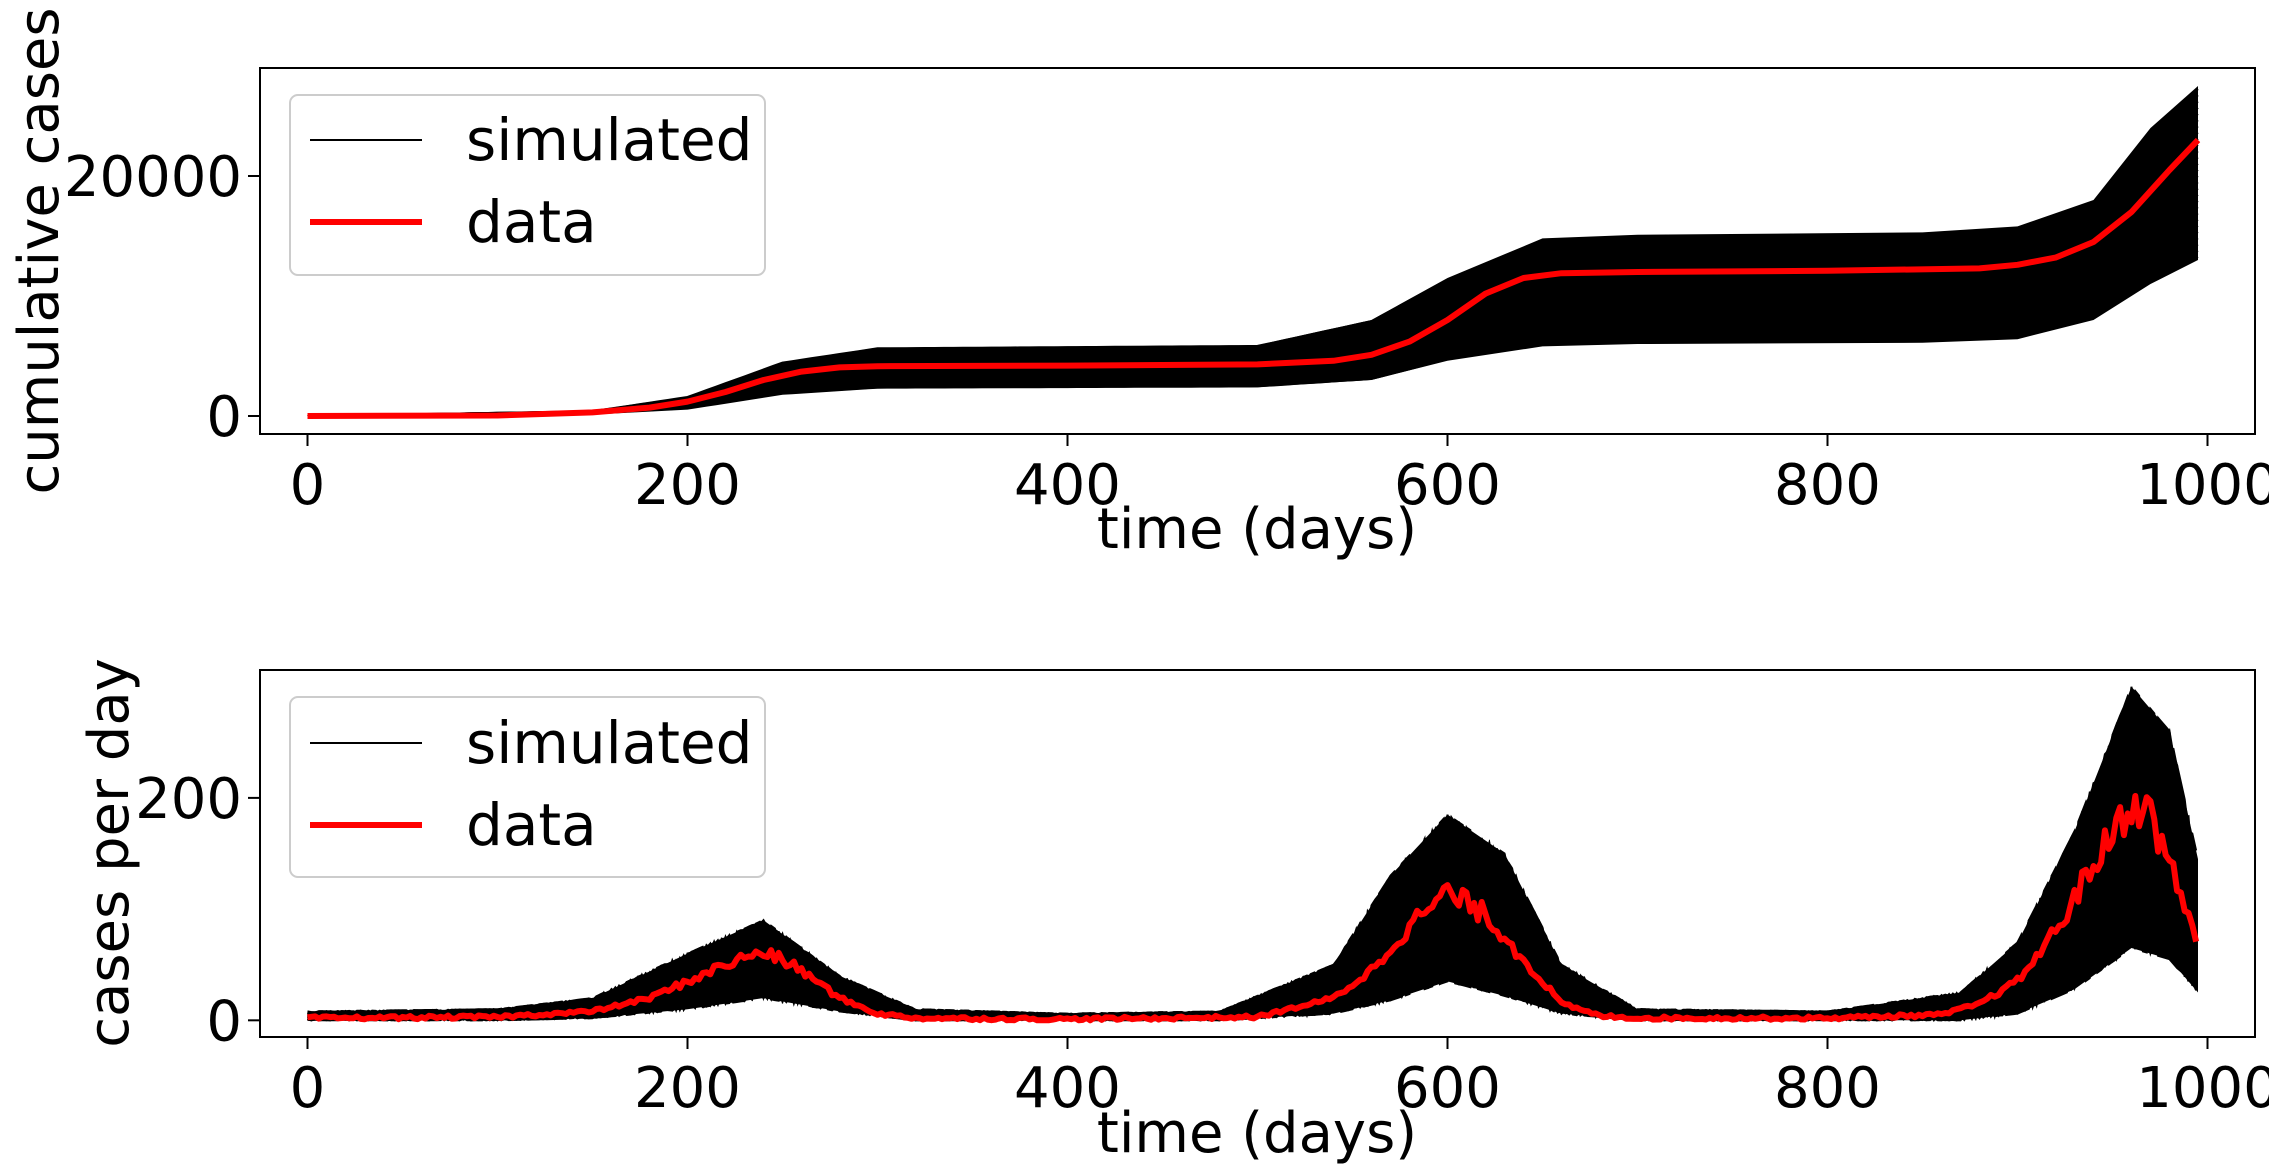  I want to click on x-axis-label-top: time (days), so click(1257, 529).